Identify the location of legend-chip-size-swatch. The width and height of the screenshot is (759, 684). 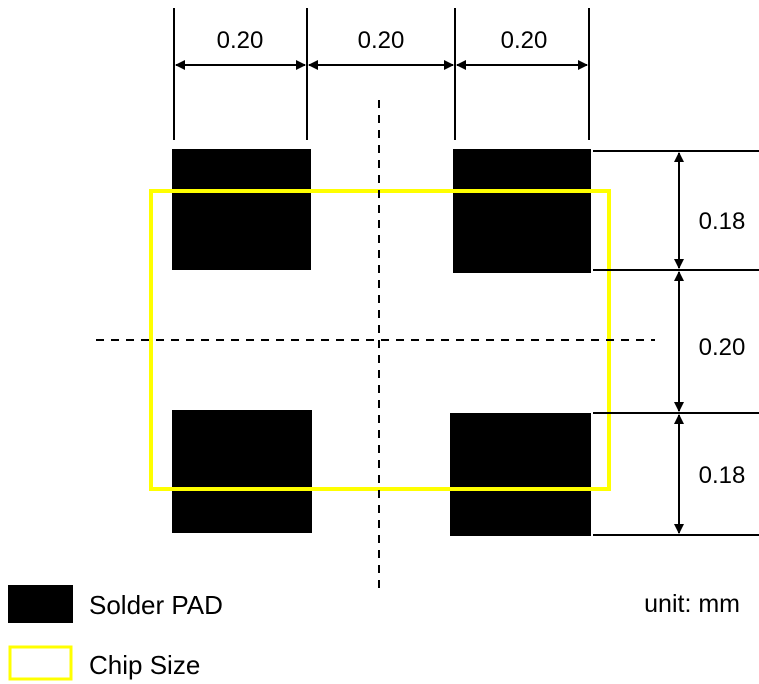
(40, 663).